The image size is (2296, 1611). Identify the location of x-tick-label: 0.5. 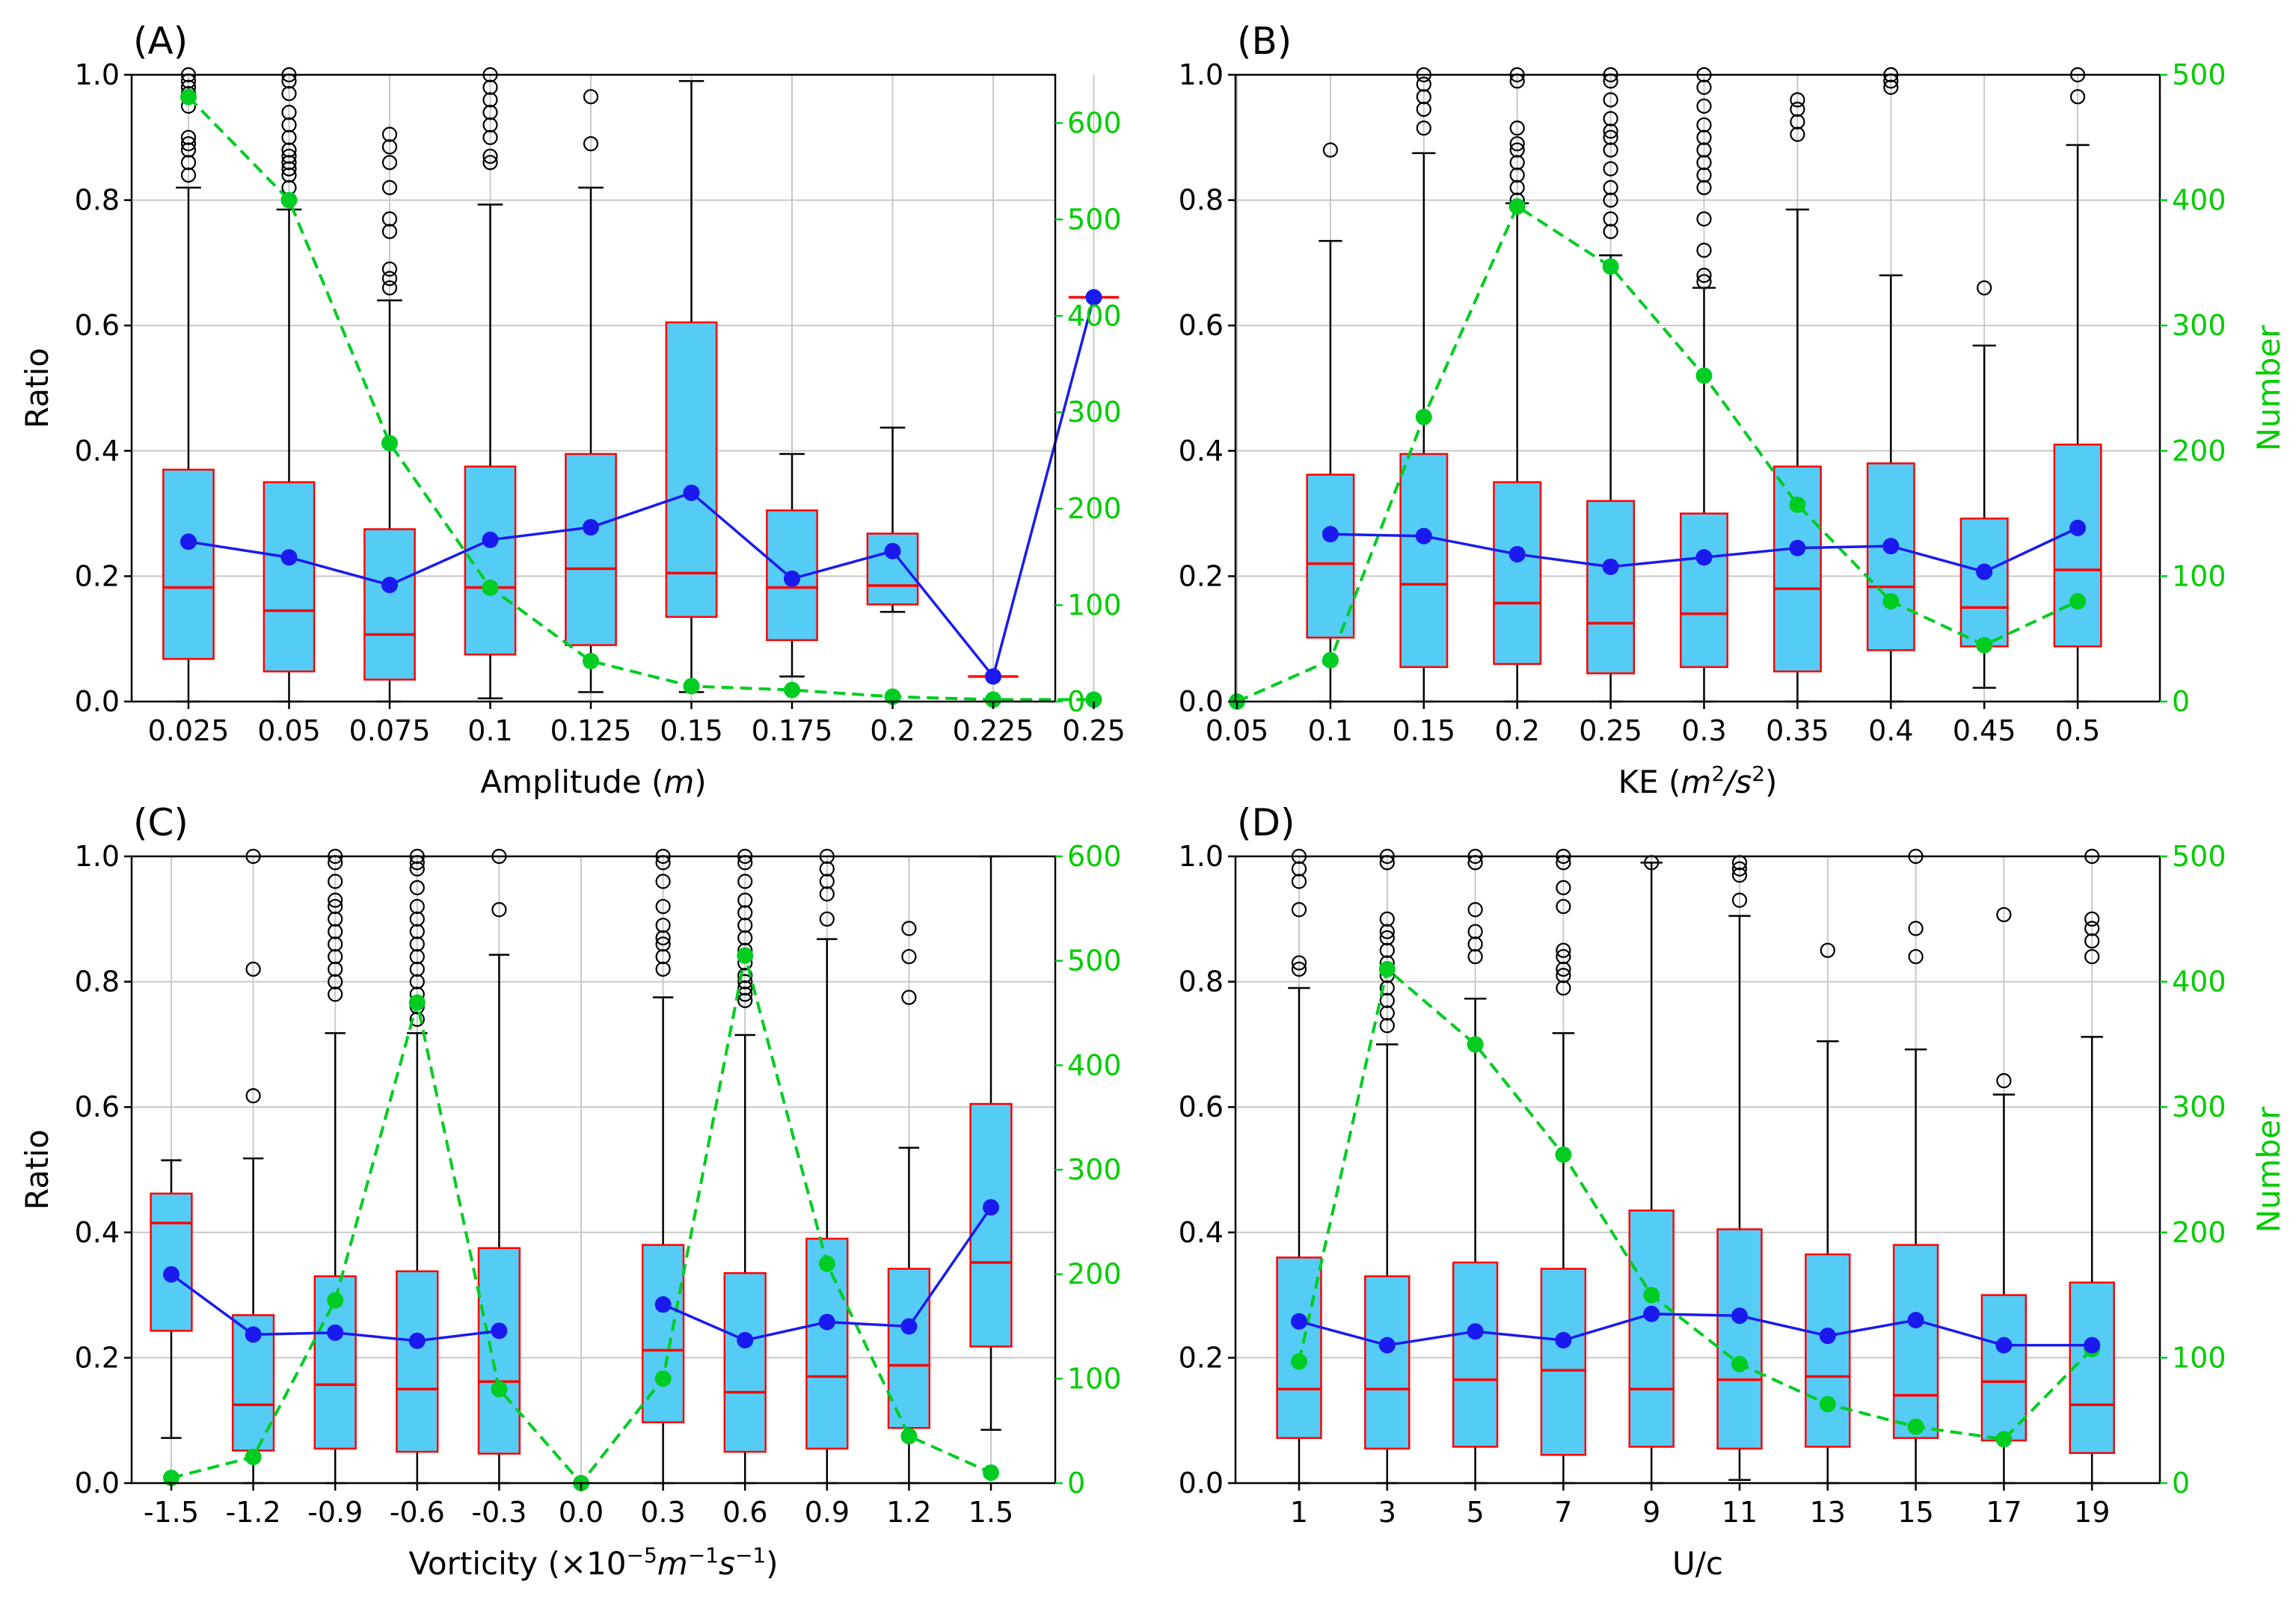
(2077, 731).